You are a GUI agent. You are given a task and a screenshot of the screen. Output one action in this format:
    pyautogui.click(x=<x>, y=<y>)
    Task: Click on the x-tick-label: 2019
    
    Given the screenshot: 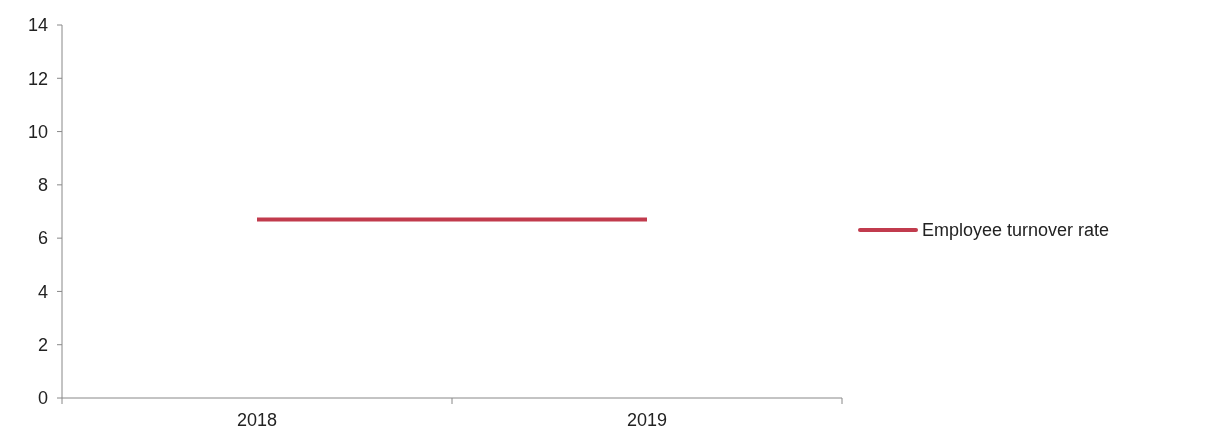 What is the action you would take?
    pyautogui.click(x=647, y=420)
    